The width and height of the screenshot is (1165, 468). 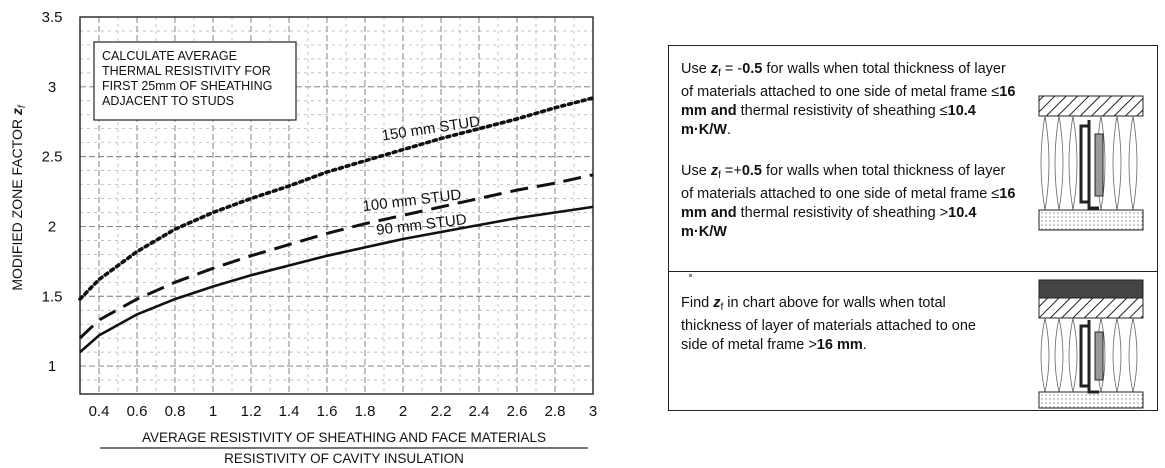 I want to click on x-tick-label: 3, so click(x=593, y=411).